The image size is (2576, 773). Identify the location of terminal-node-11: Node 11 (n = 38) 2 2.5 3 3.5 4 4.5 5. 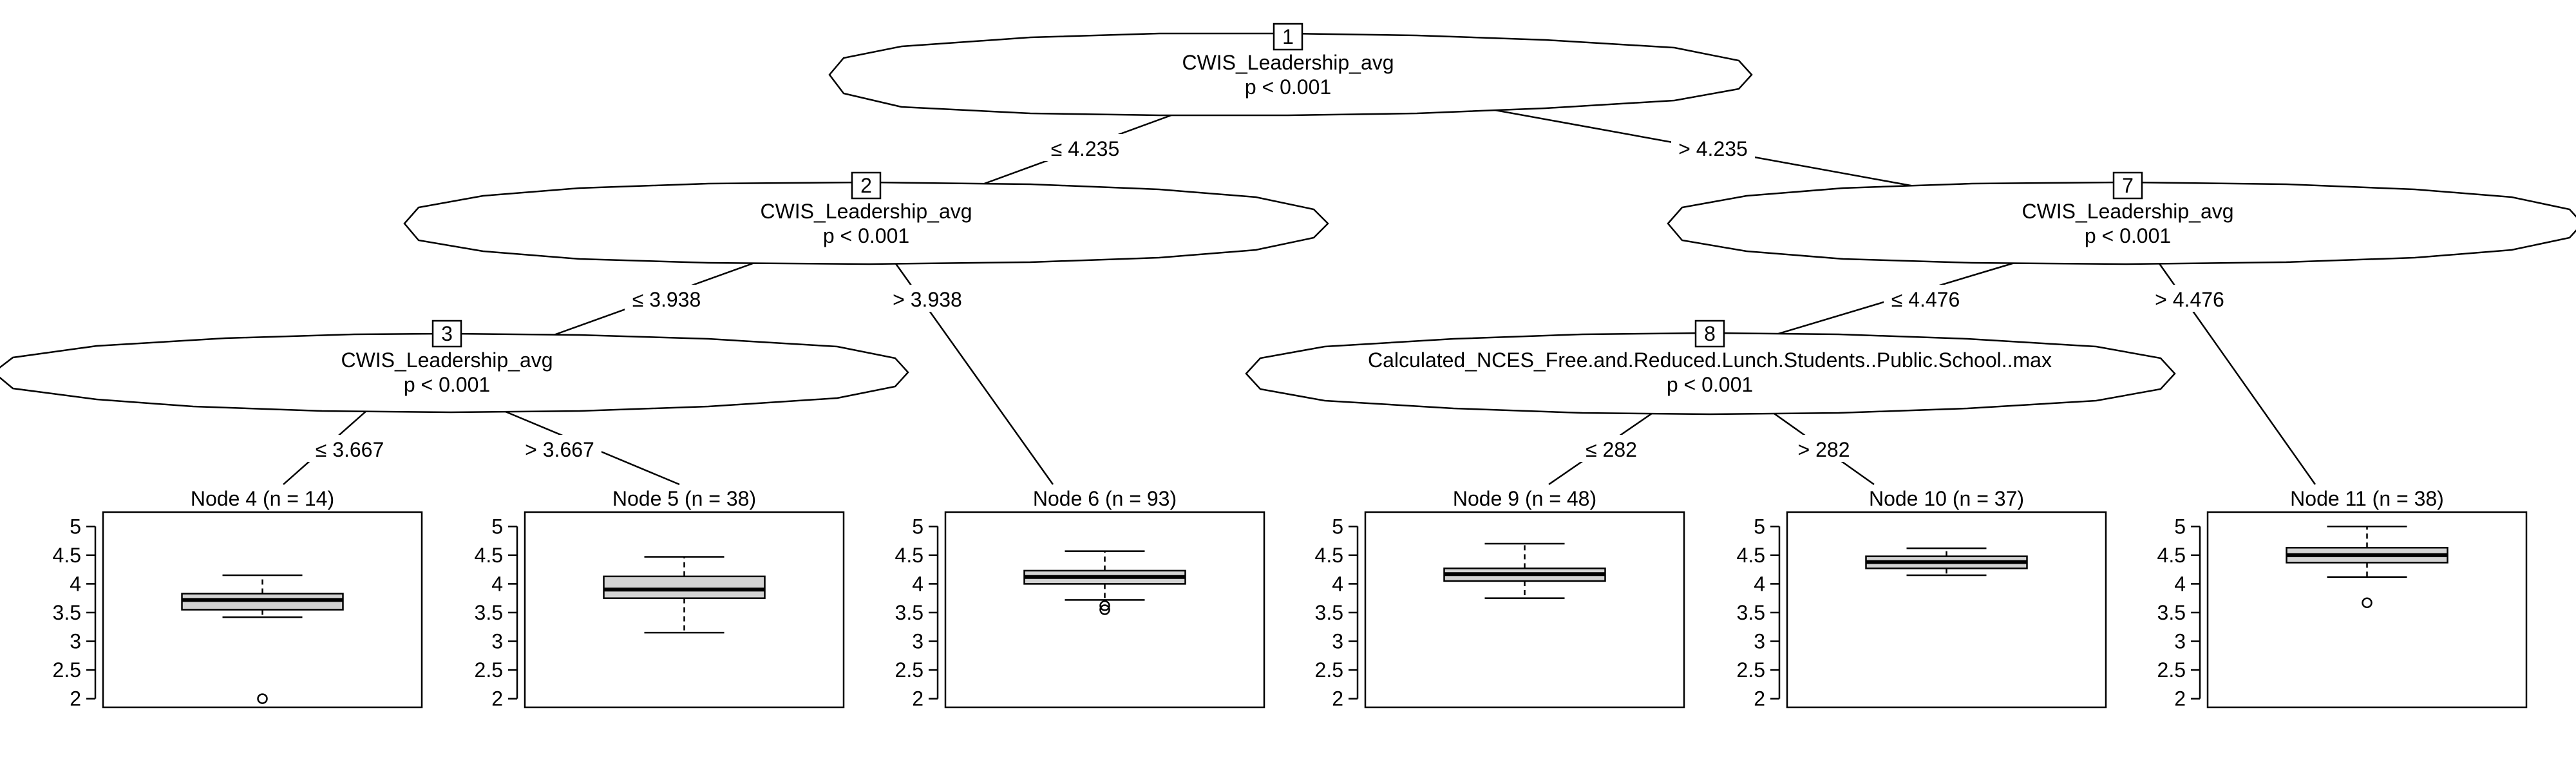
(2342, 599).